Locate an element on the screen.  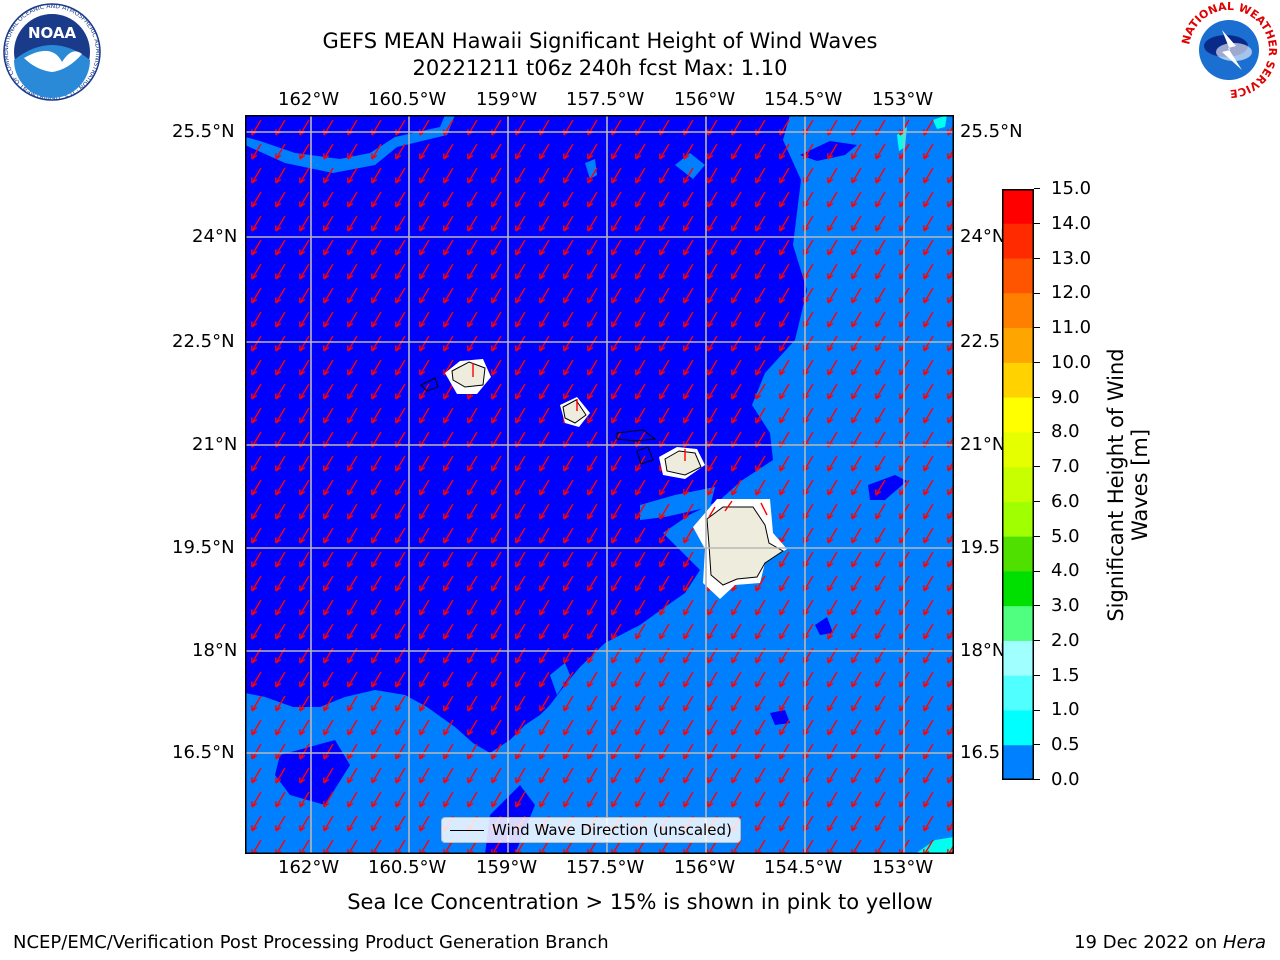
lat-label-left: 25.5°N is located at coordinates (203, 131).